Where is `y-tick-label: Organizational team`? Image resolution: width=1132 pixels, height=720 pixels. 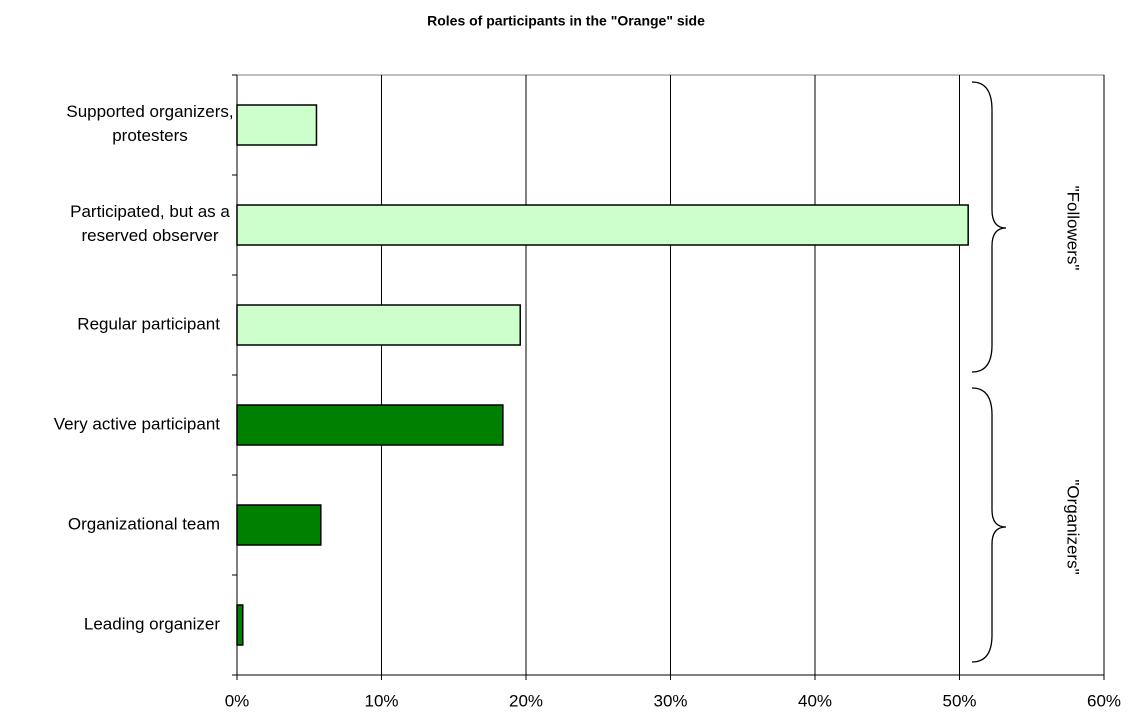
y-tick-label: Organizational team is located at coordinates (144, 523).